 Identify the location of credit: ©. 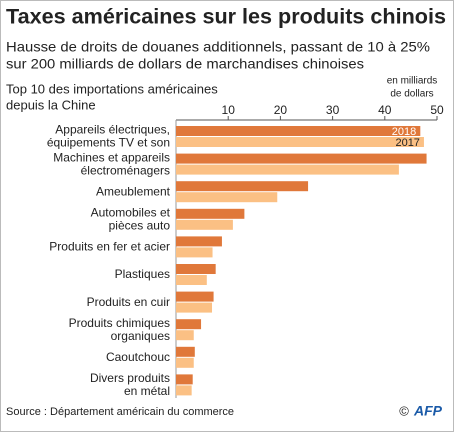
(404, 410).